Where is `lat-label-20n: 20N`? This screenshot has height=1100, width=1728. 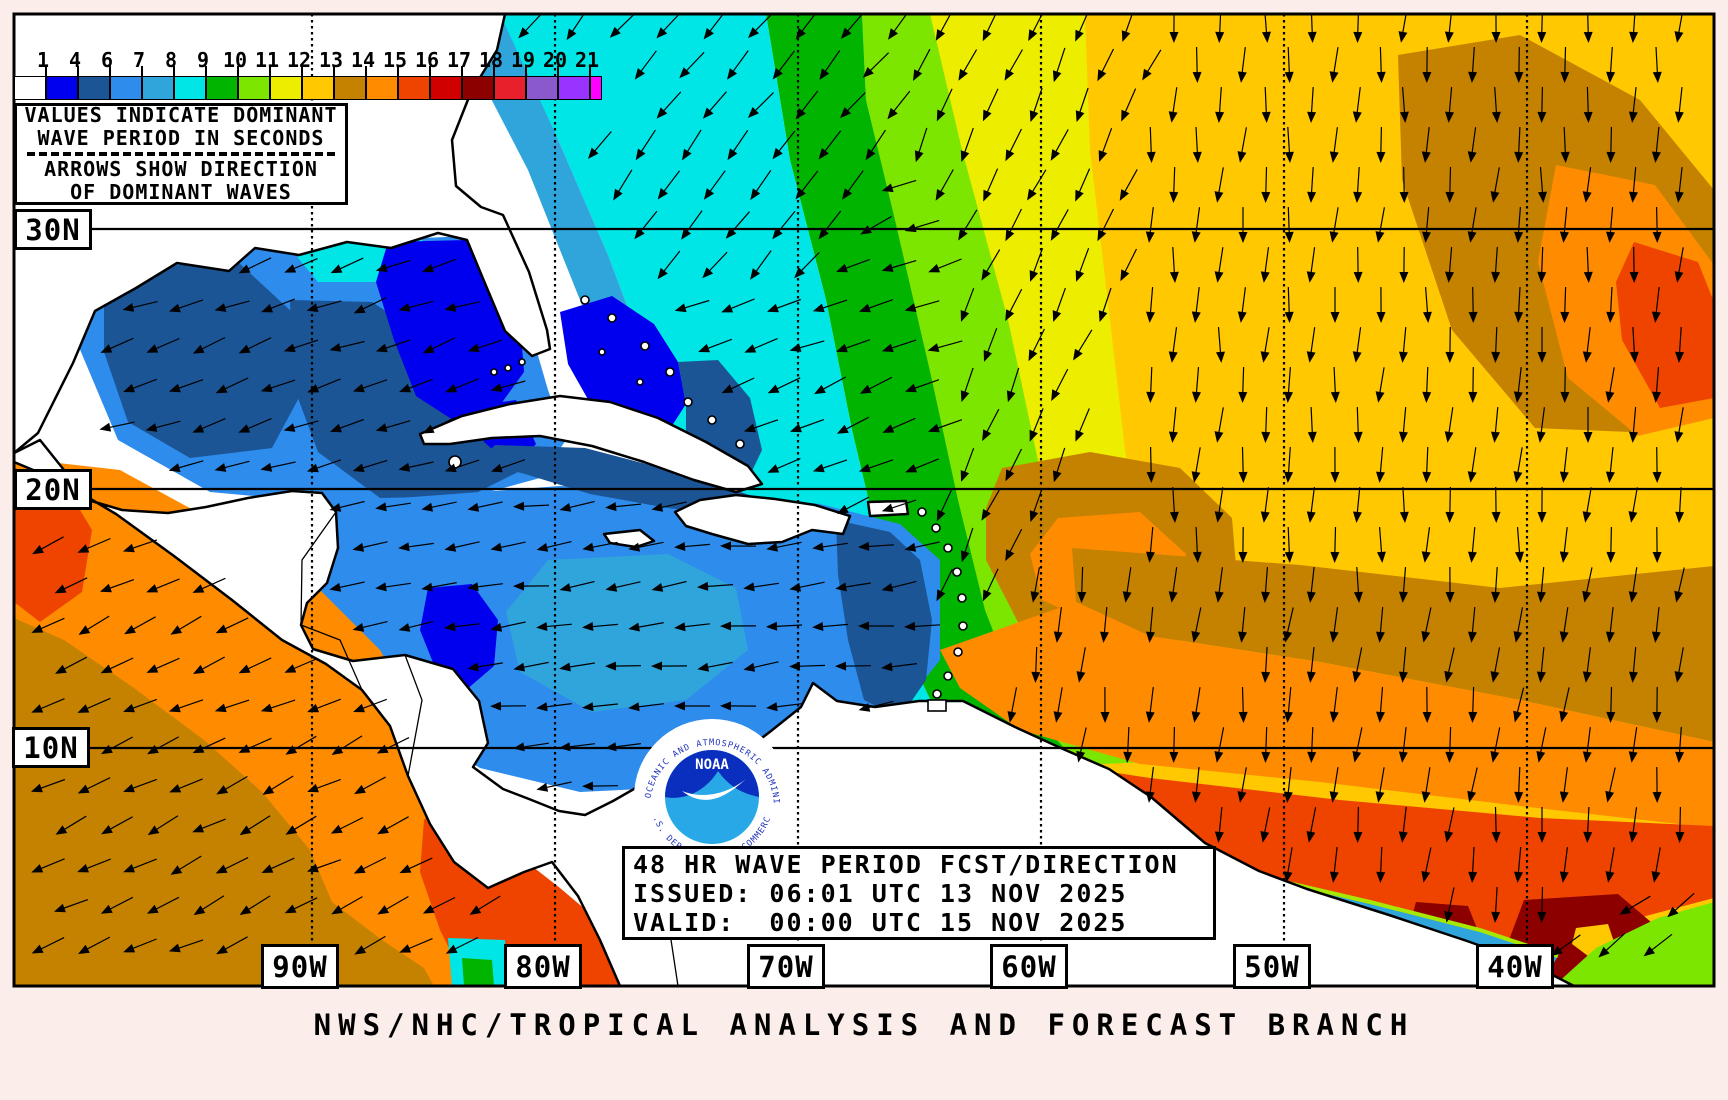 lat-label-20n: 20N is located at coordinates (53, 489).